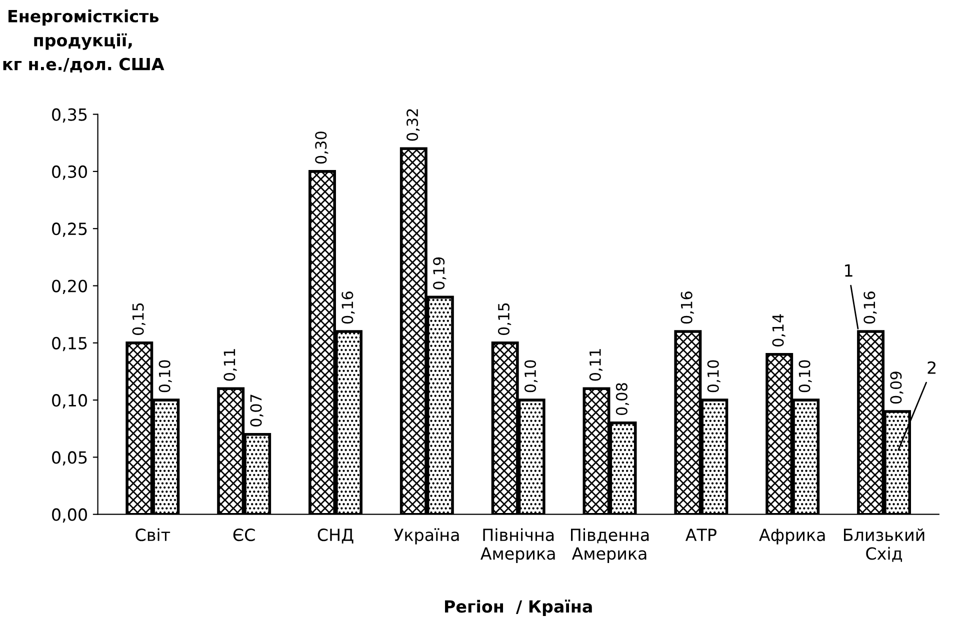 The width and height of the screenshot is (978, 635). I want to click on x-tick-label: Африка, so click(792, 536).